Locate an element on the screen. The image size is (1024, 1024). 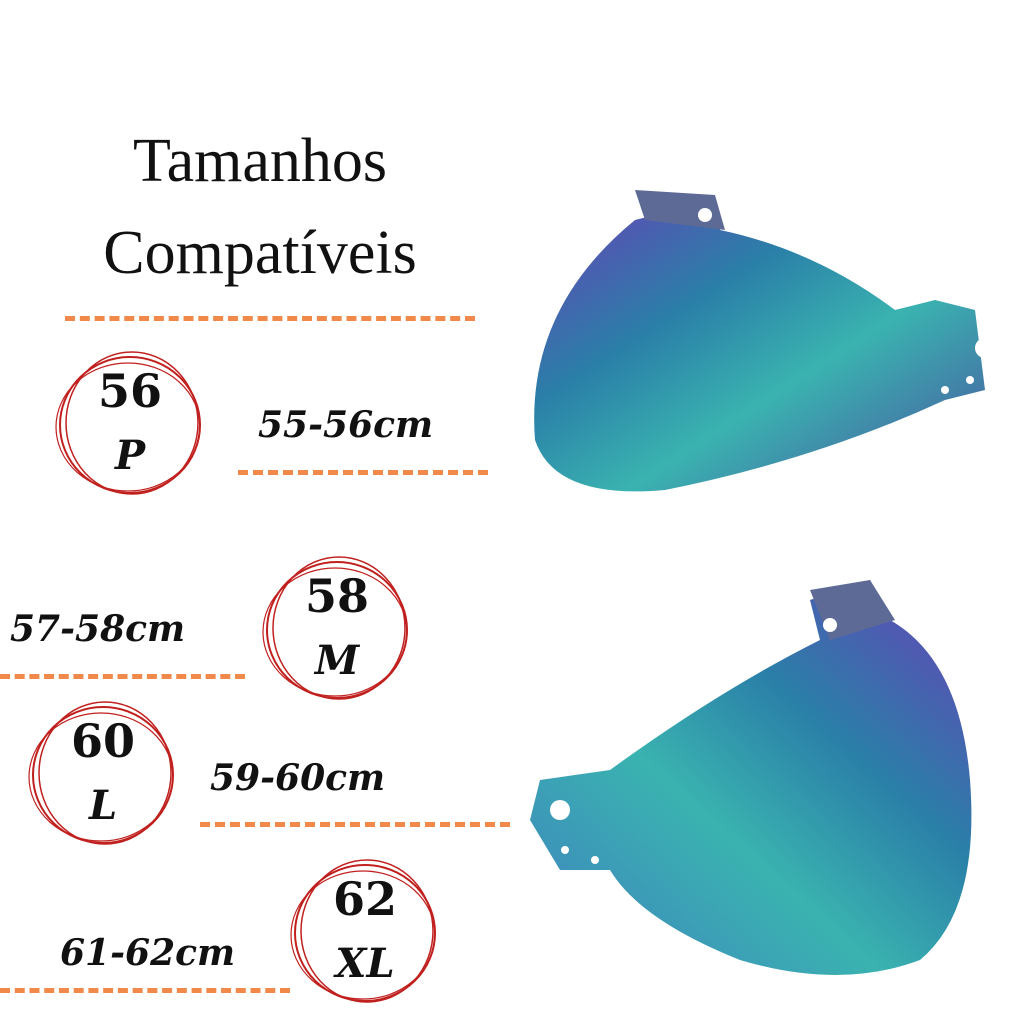
size-letter: L is located at coordinates (103, 805).